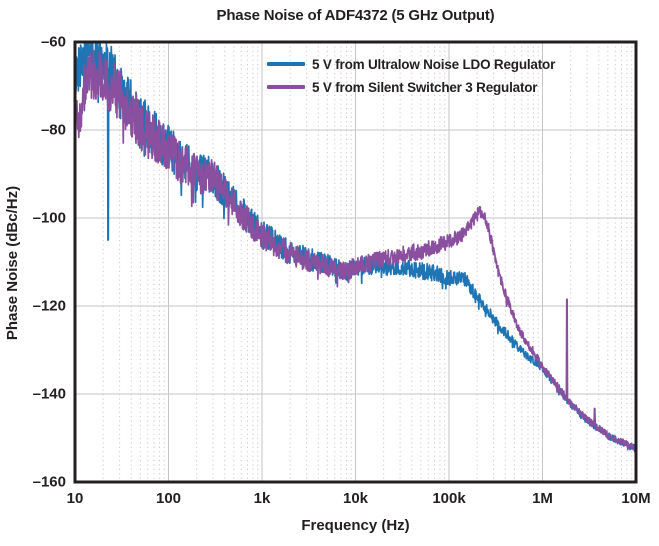 The width and height of the screenshot is (659, 546). I want to click on x-tick-label: 100, so click(168, 498).